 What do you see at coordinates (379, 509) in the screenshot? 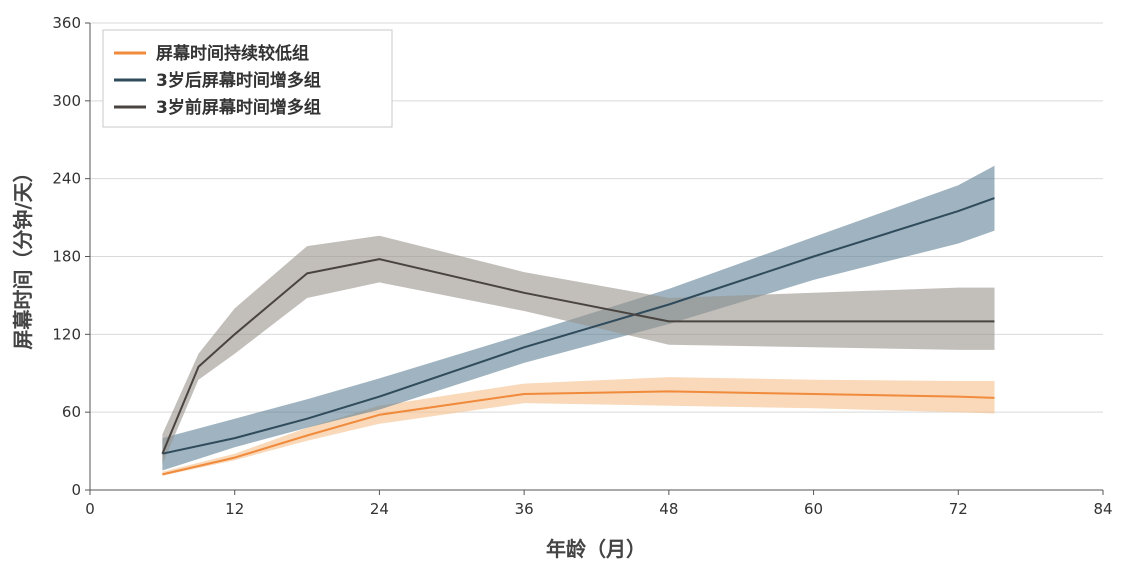
I see `x-tick-label: 24` at bounding box center [379, 509].